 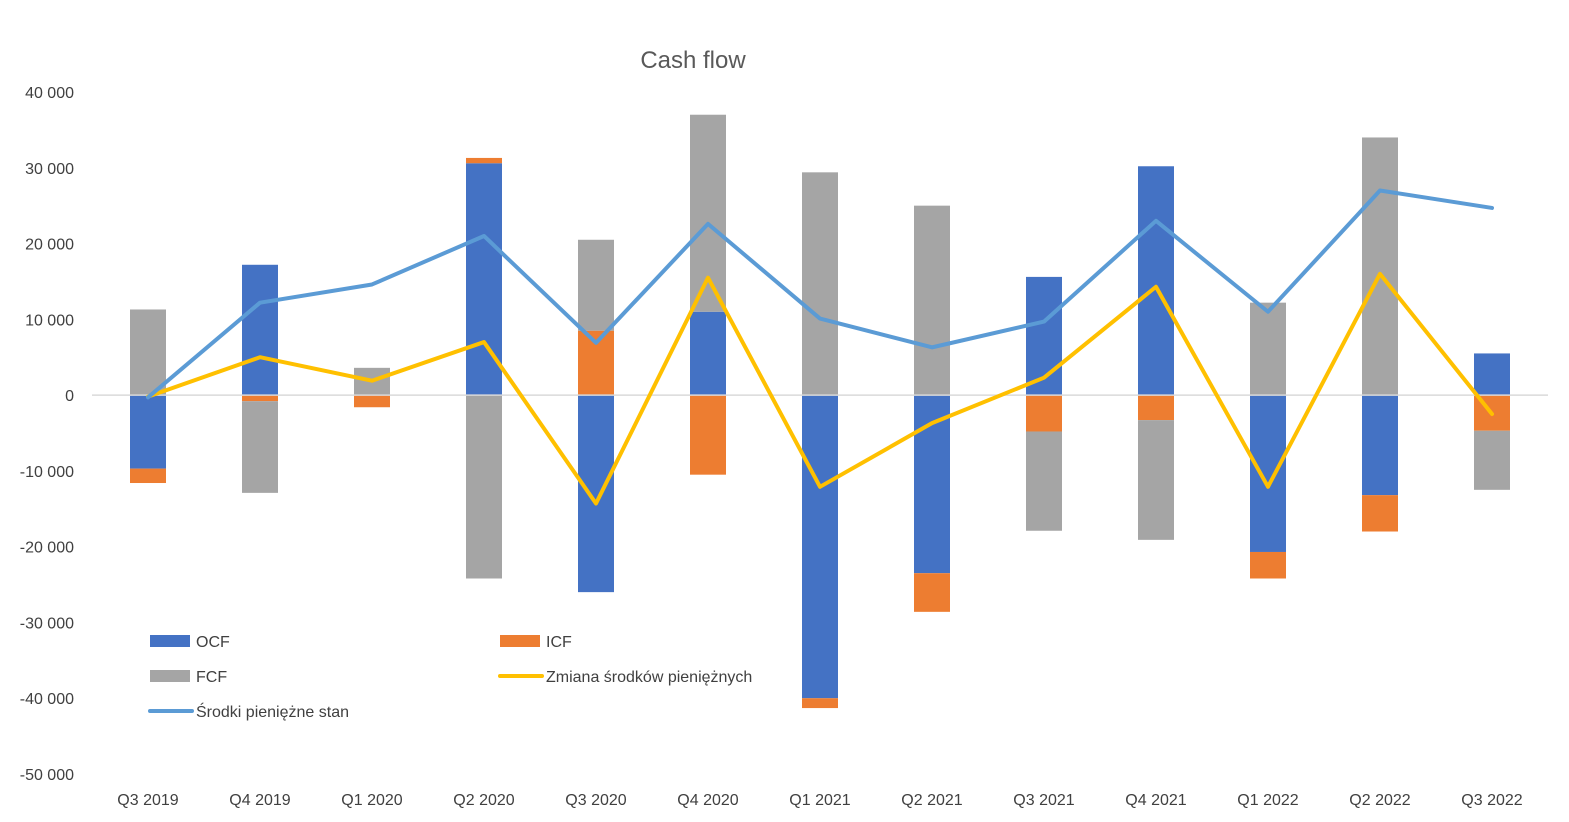 I want to click on legend-label-1: ICF, so click(x=559, y=642).